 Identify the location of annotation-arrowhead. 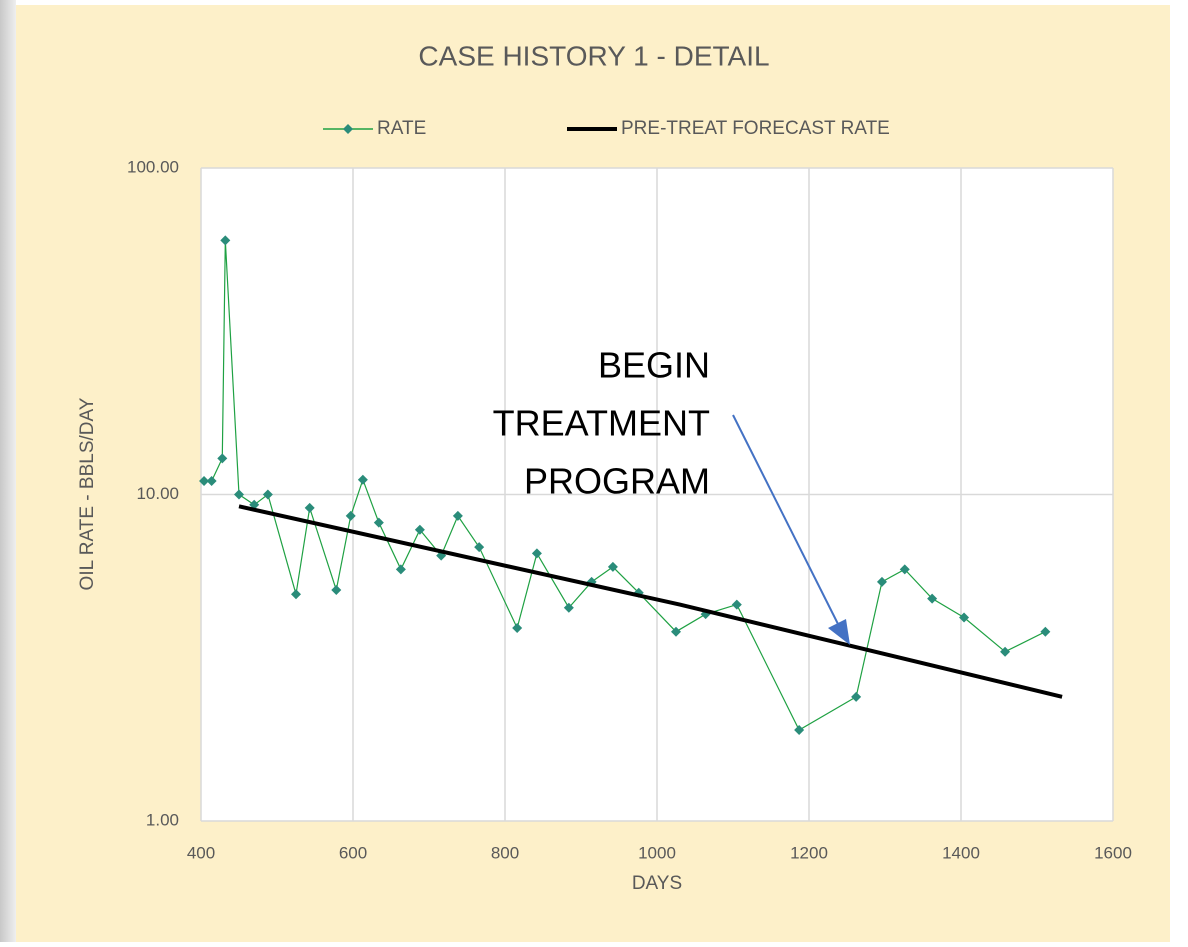
(839, 632).